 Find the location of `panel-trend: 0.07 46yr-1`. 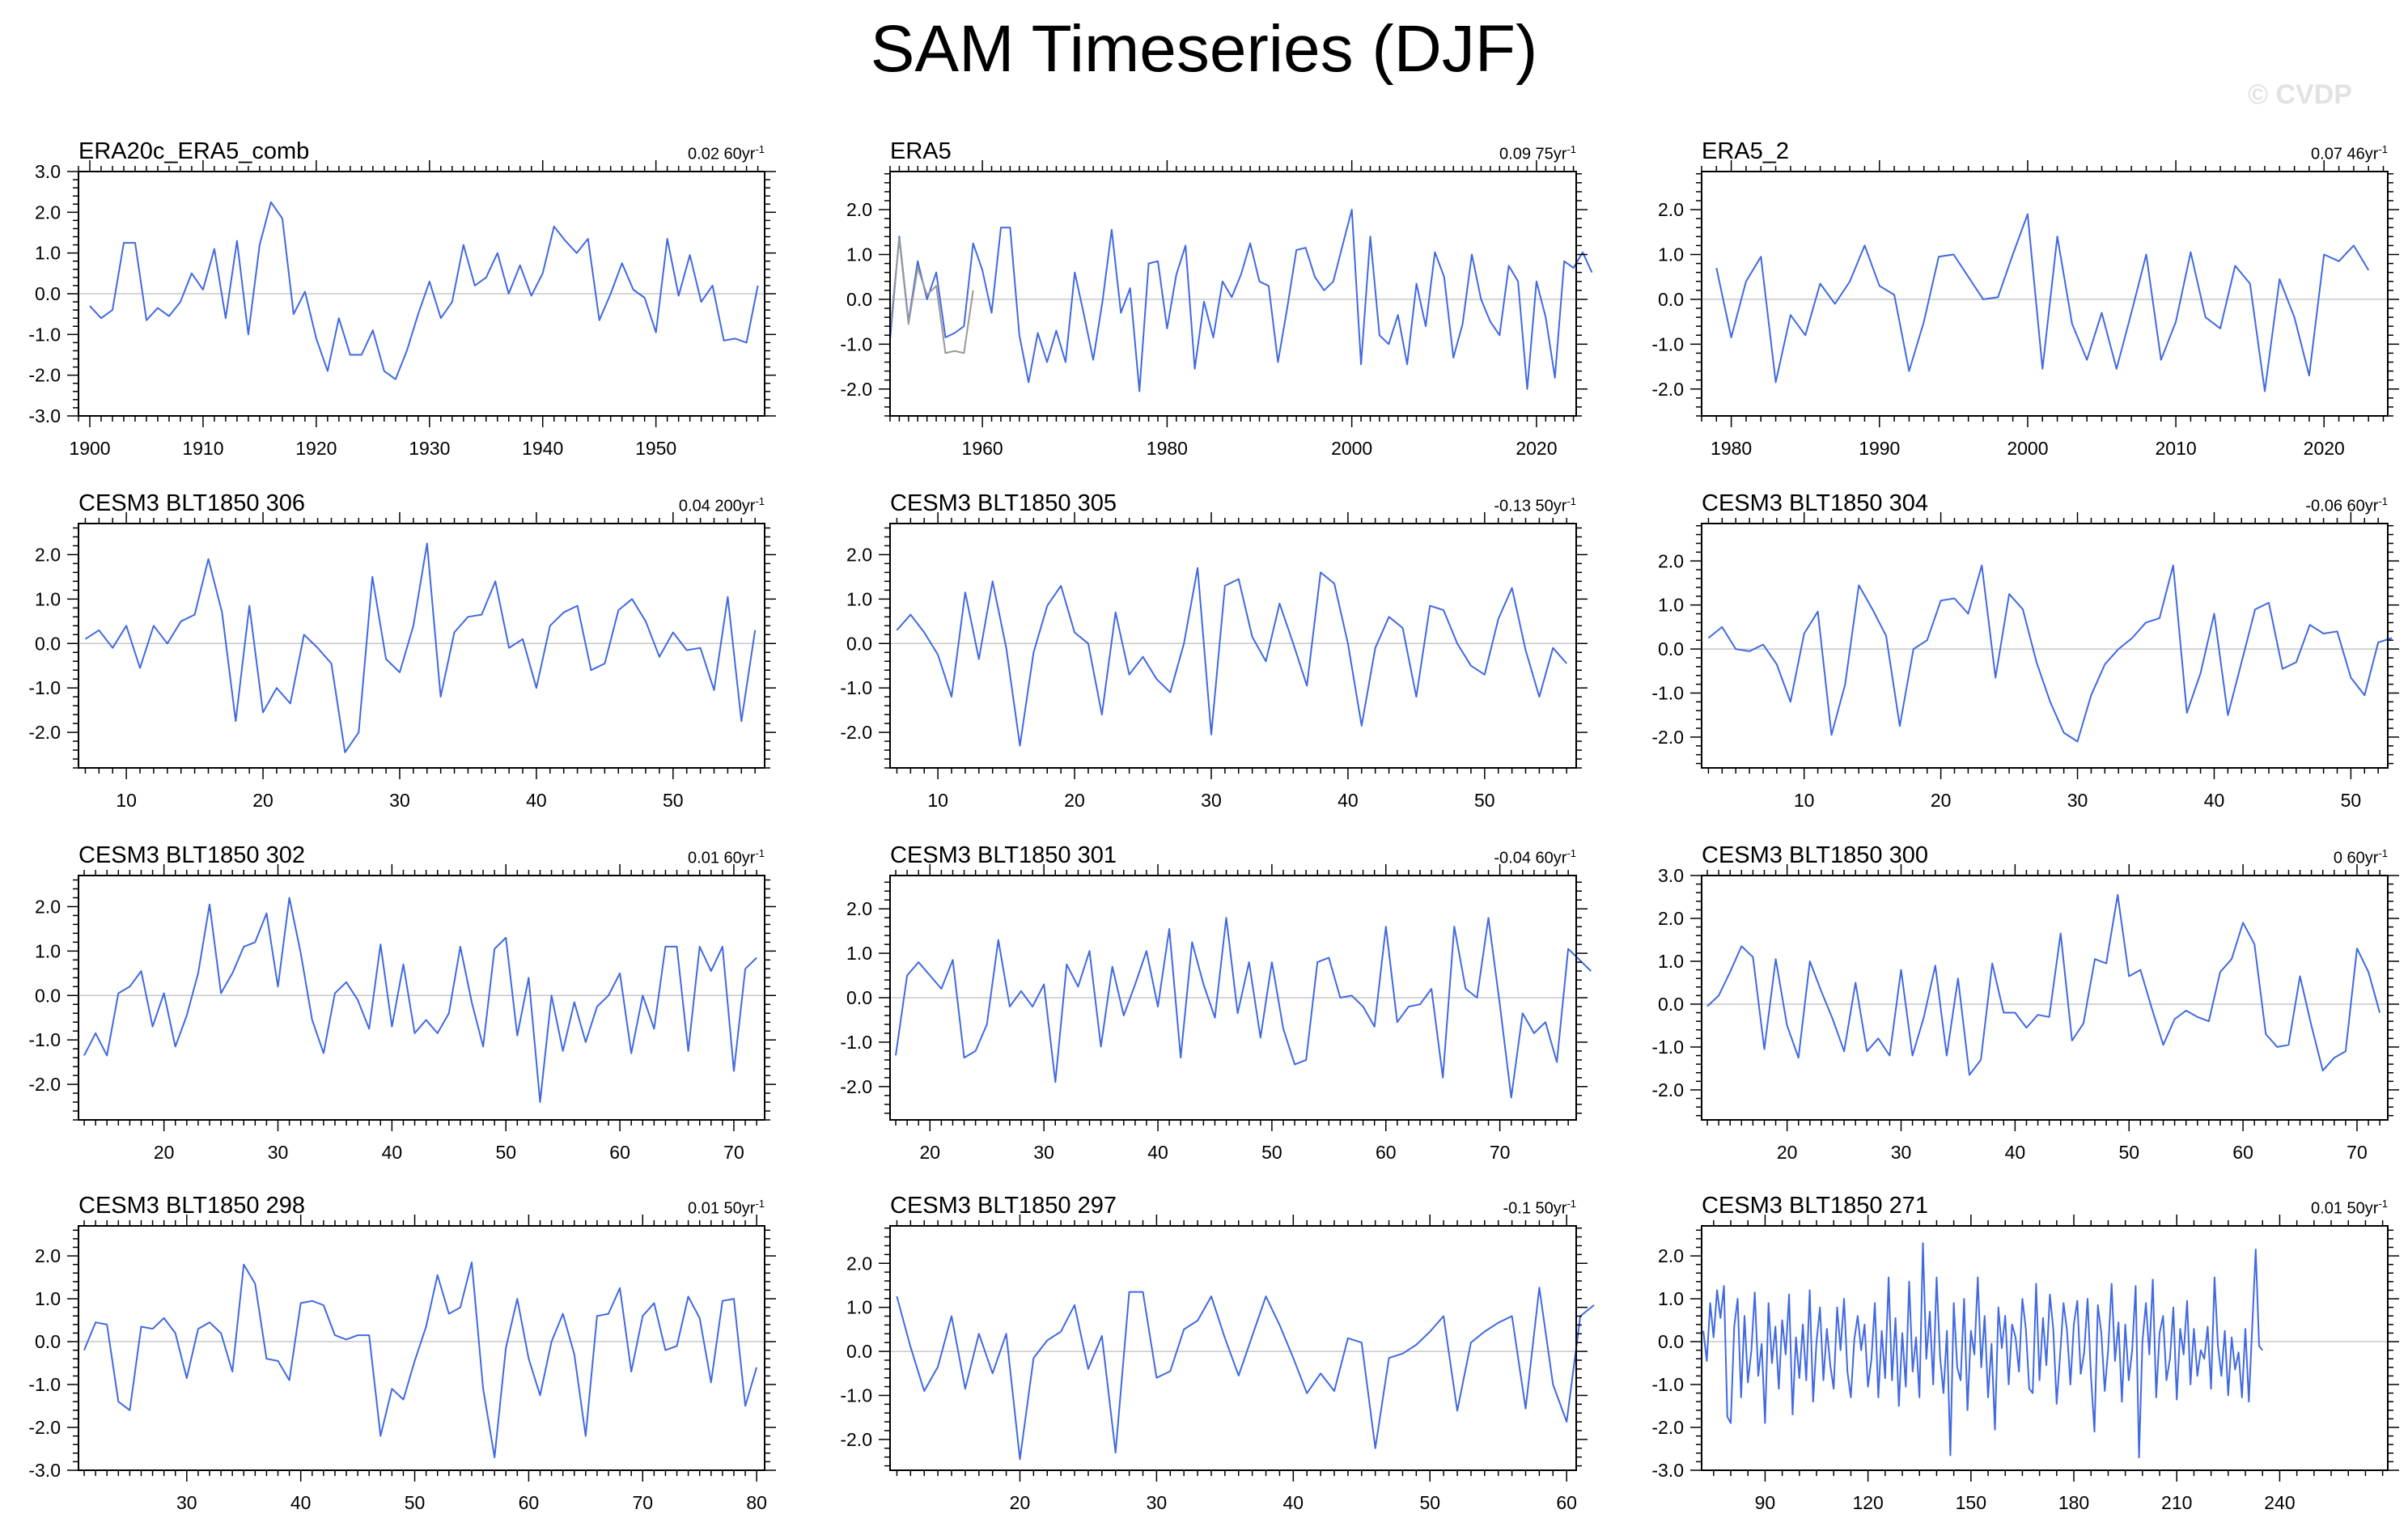

panel-trend: 0.07 46yr-1 is located at coordinates (2266, 153).